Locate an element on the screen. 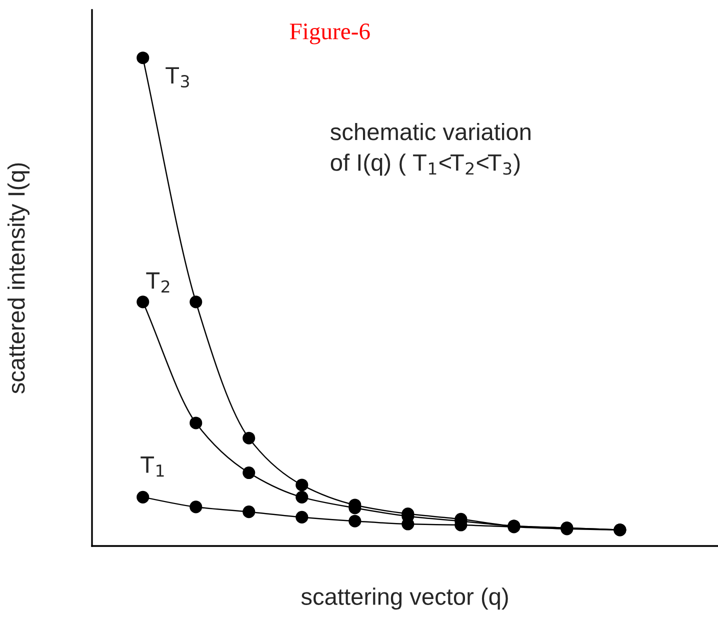  series-label: T$_{3}$ is located at coordinates (177, 77).